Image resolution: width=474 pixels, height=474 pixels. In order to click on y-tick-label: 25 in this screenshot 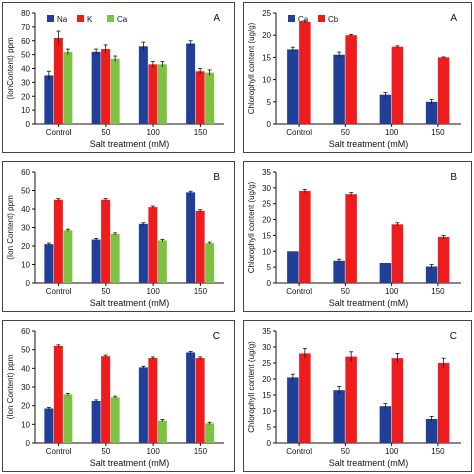, I will do `click(266, 204)`.